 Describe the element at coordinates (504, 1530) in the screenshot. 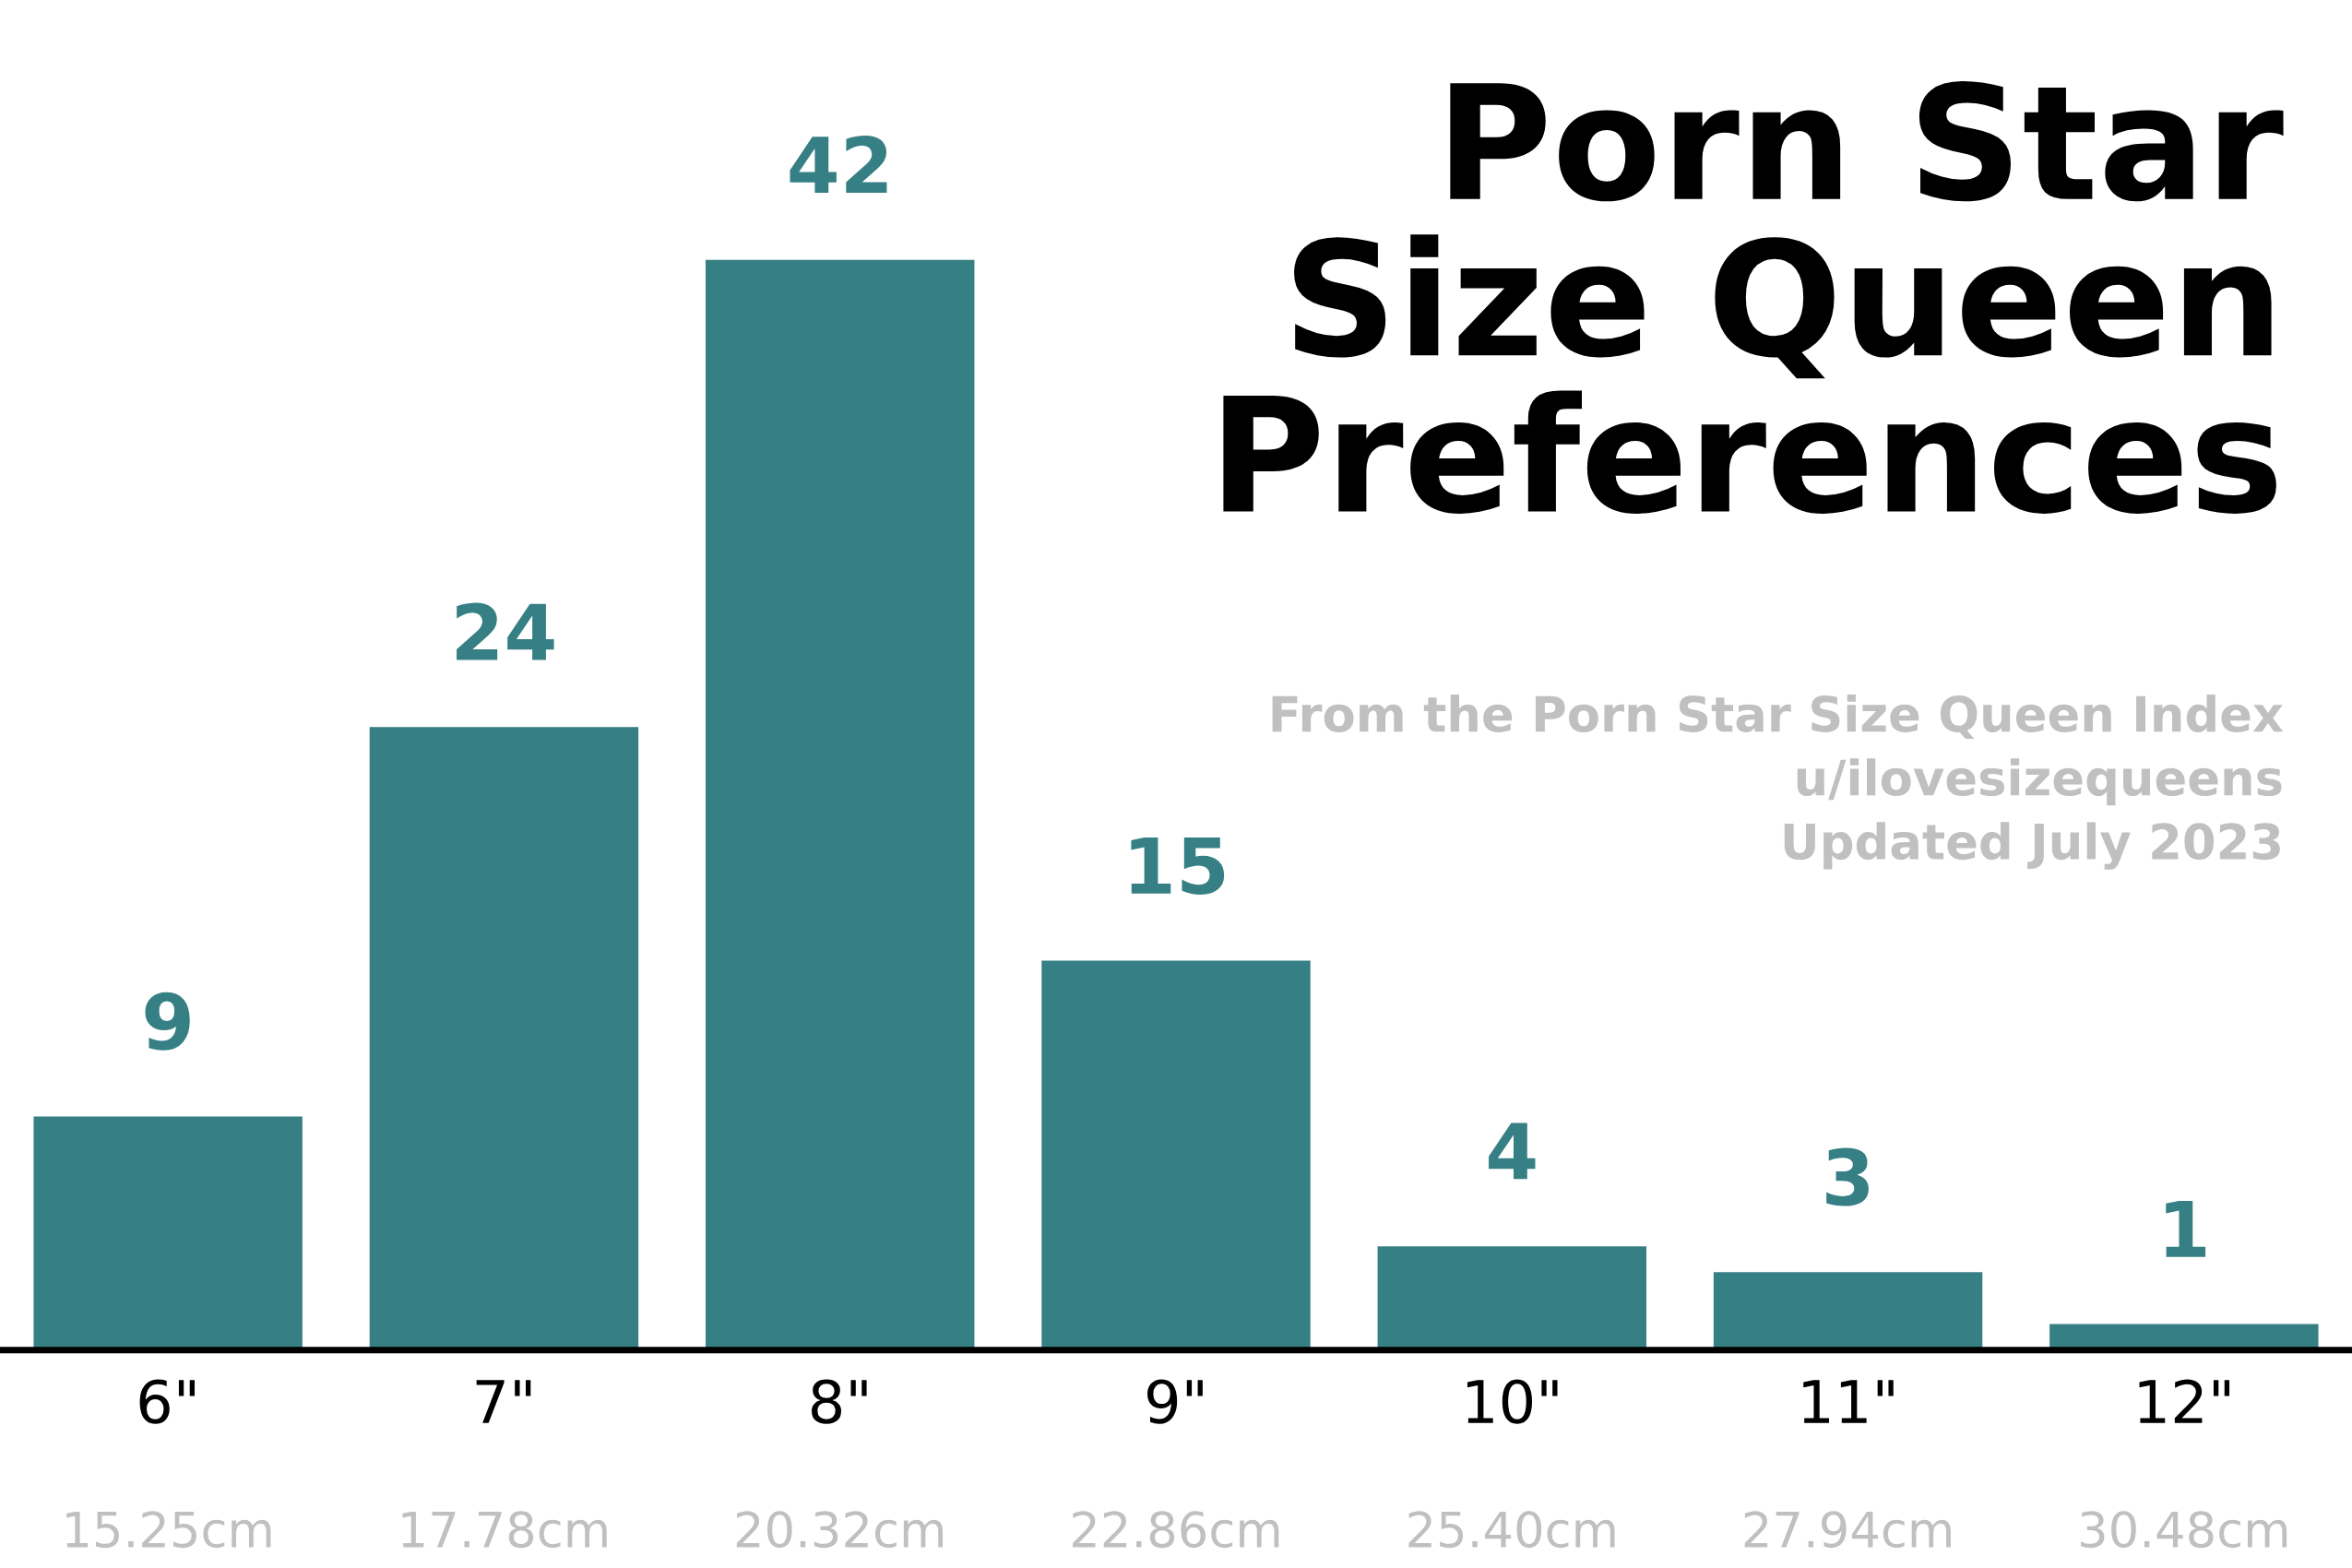

I see `text: 17.78cm` at that location.